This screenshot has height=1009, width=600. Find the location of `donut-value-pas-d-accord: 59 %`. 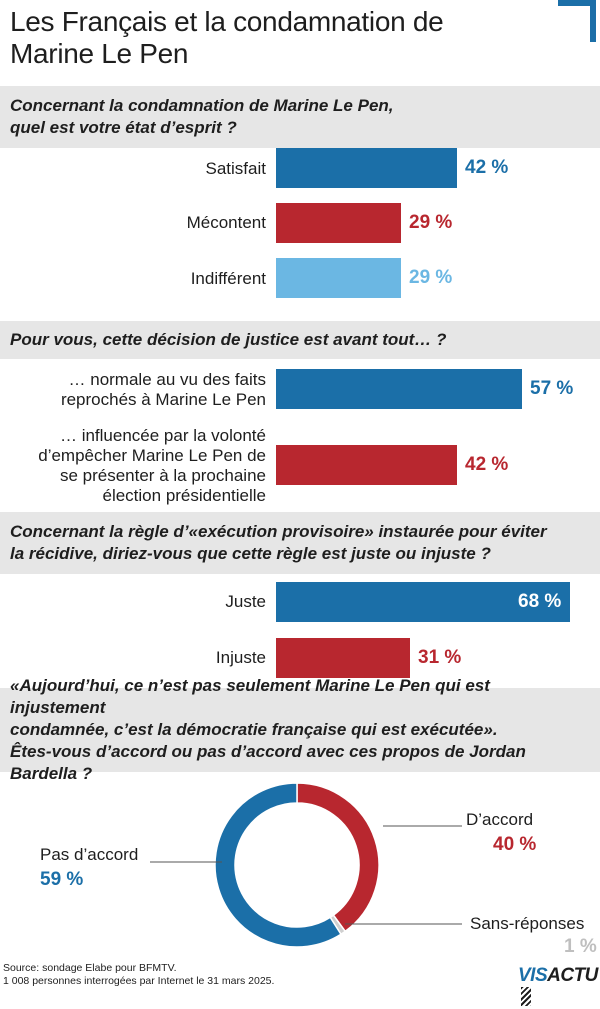

donut-value-pas-d-accord: 59 % is located at coordinates (62, 879).